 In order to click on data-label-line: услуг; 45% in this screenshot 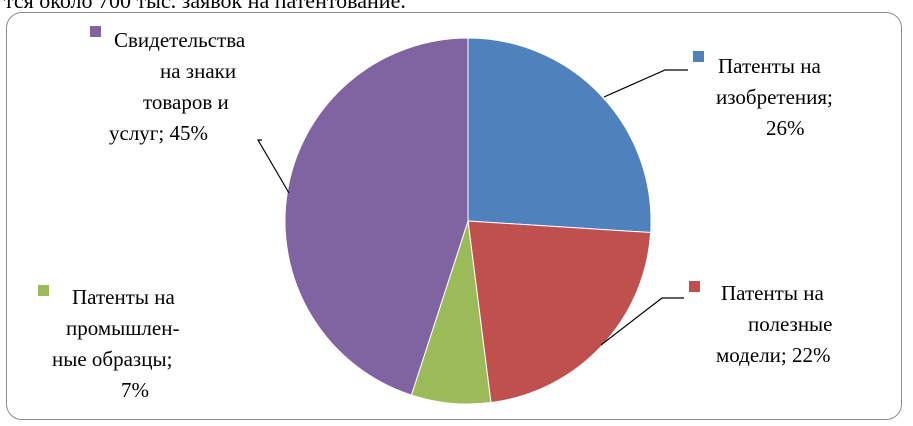, I will do `click(158, 133)`.